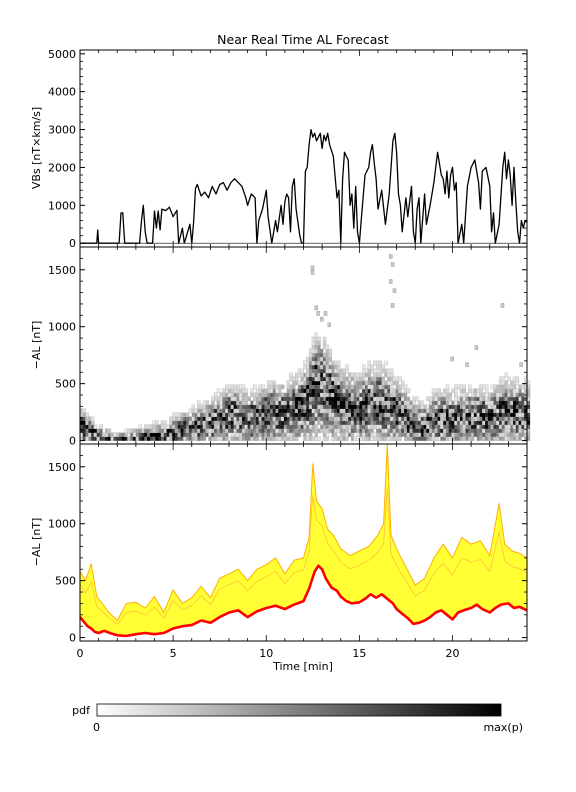 This screenshot has height=792, width=576. What do you see at coordinates (62, 54) in the screenshot?
I see `vbs-y-tick-label: 5000` at bounding box center [62, 54].